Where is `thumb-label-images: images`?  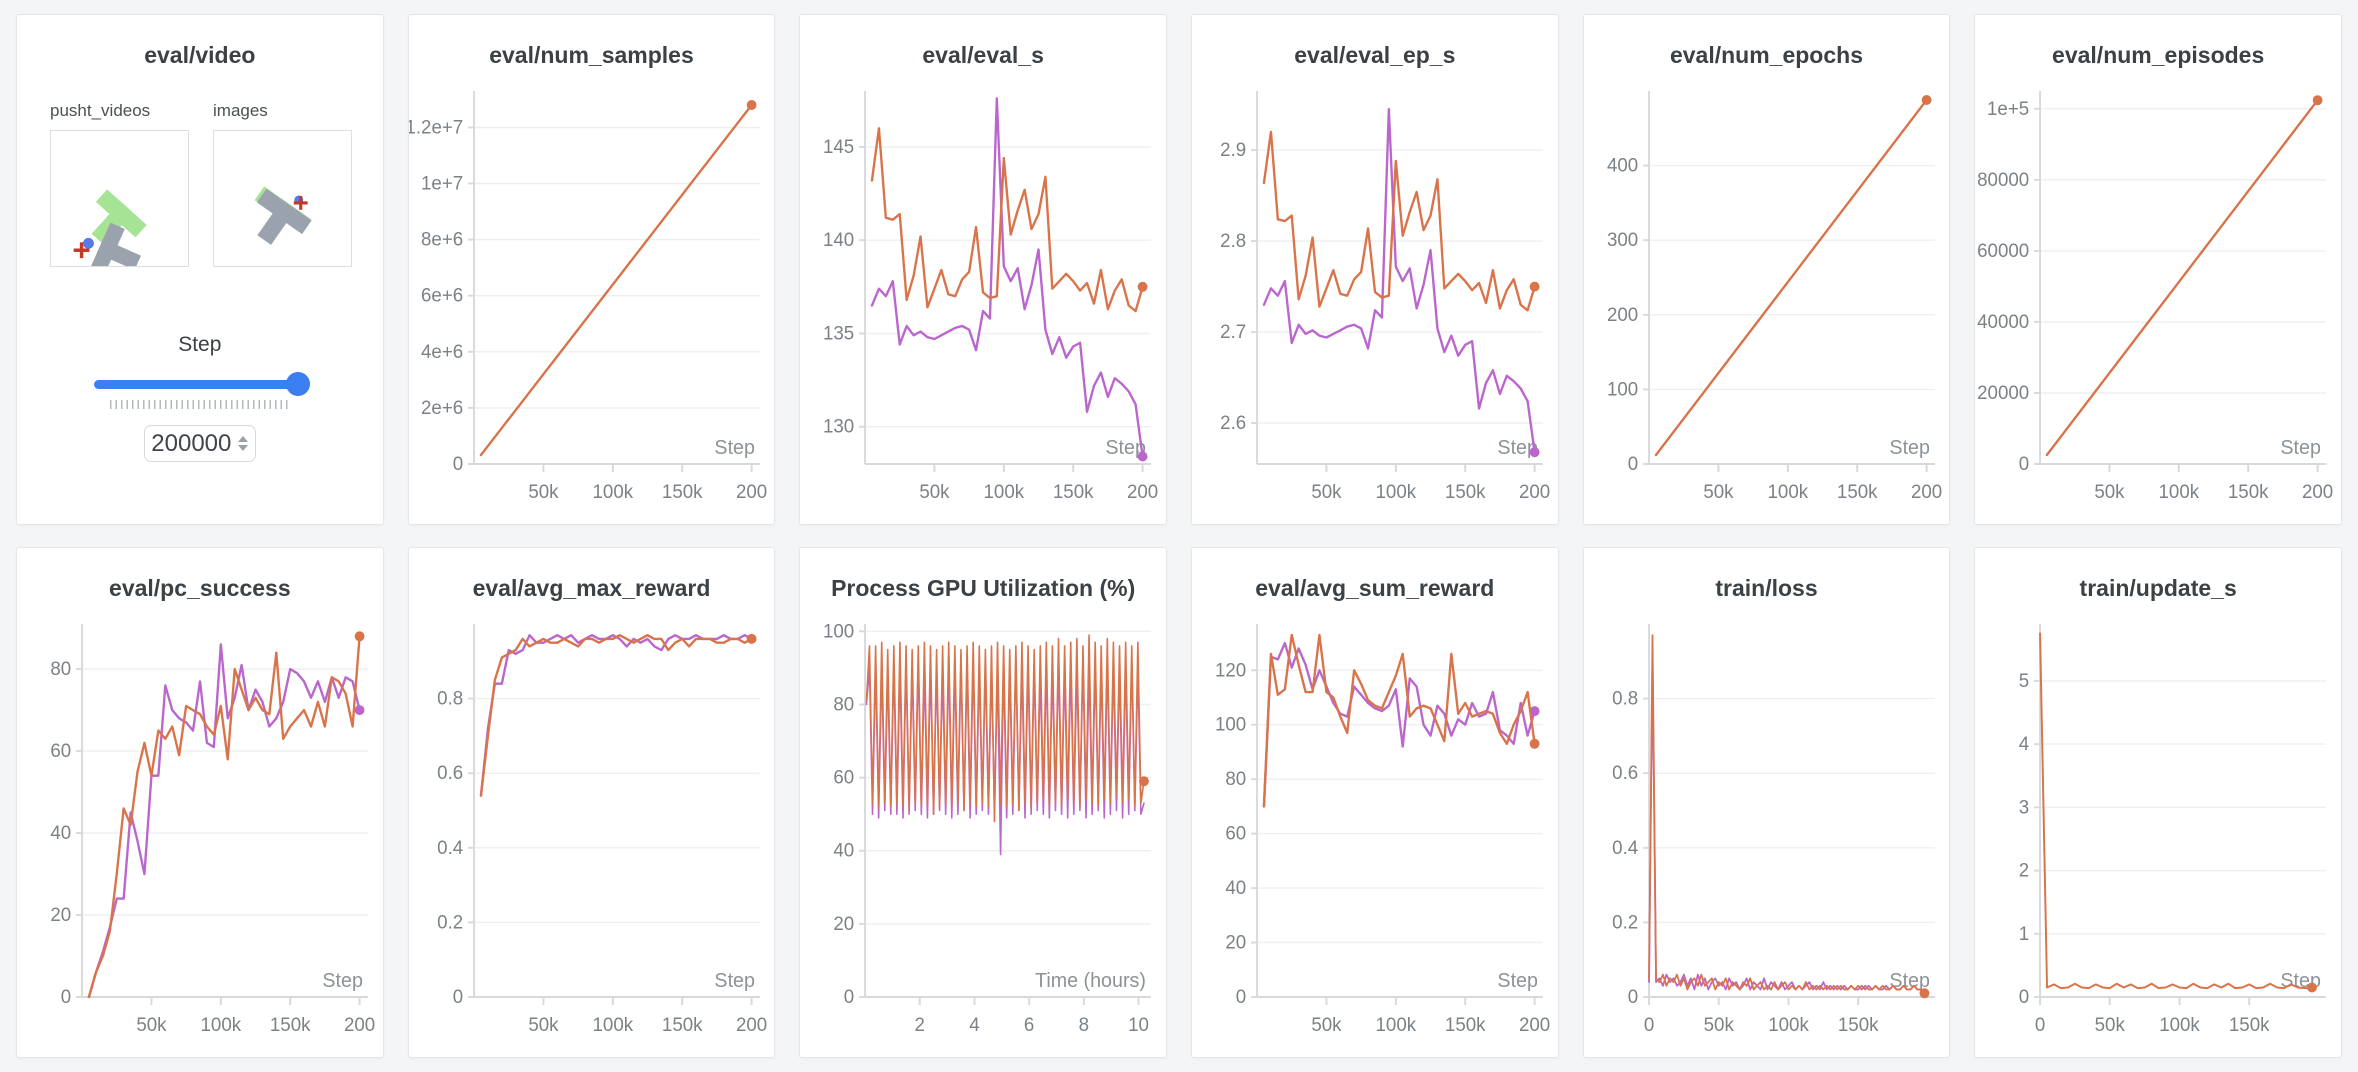 thumb-label-images: images is located at coordinates (240, 110).